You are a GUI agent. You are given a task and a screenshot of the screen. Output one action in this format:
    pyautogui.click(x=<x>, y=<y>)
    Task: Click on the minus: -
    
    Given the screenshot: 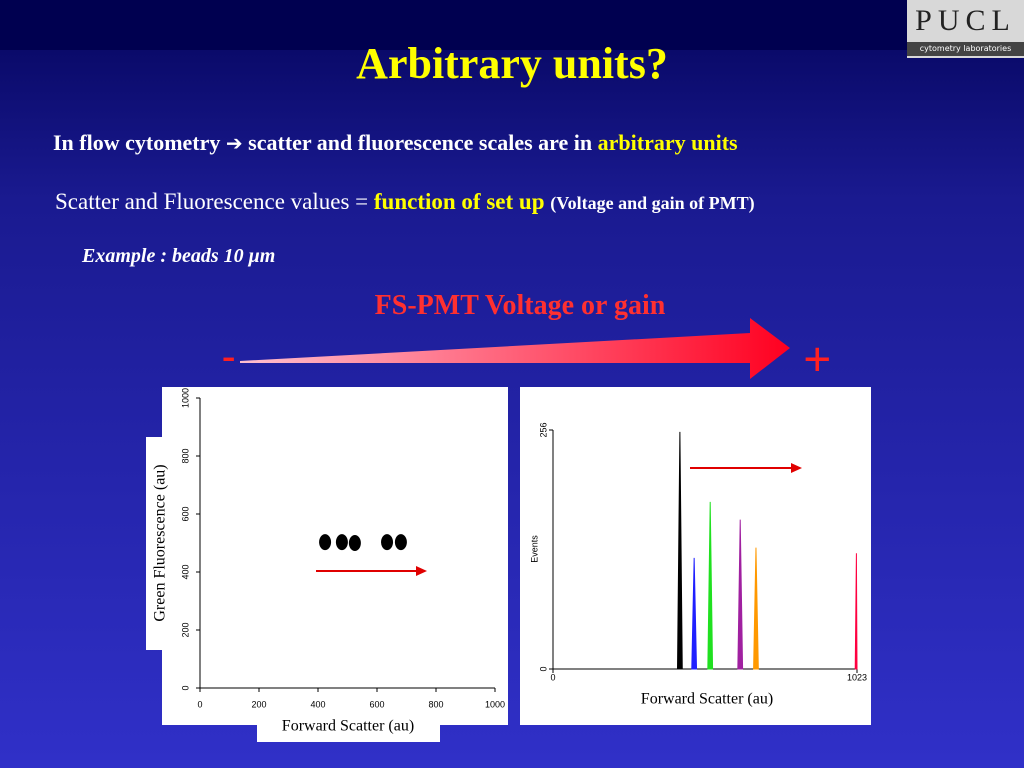 What is the action you would take?
    pyautogui.click(x=229, y=355)
    